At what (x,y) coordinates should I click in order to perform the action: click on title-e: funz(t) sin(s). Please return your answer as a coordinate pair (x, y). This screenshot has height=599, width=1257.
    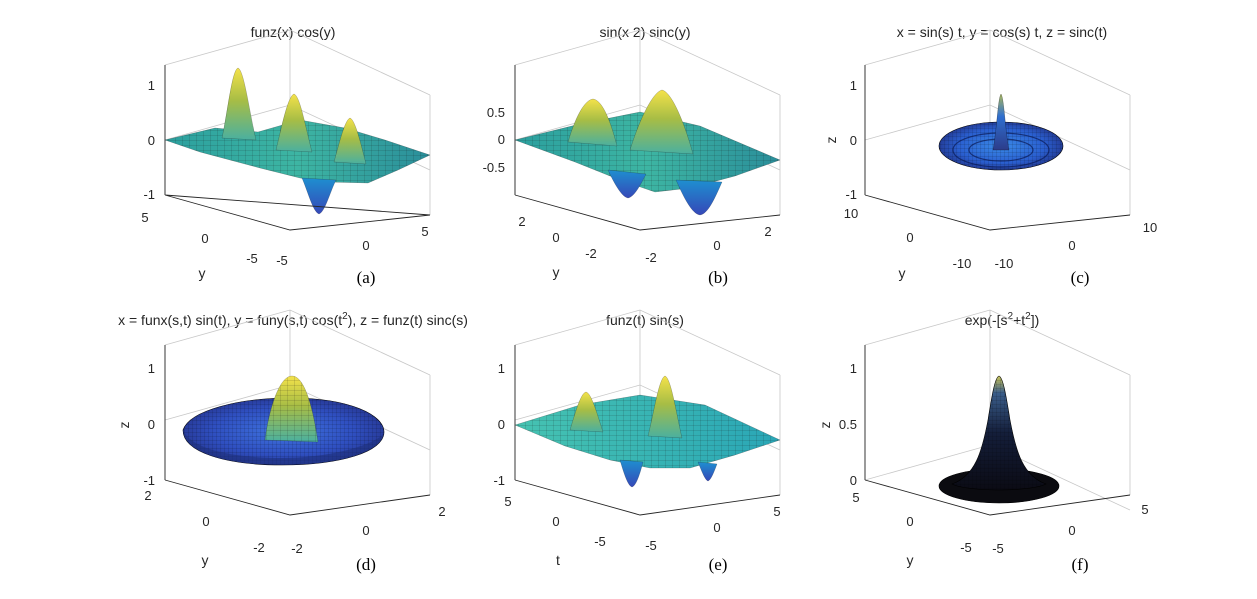
    Looking at the image, I should click on (645, 320).